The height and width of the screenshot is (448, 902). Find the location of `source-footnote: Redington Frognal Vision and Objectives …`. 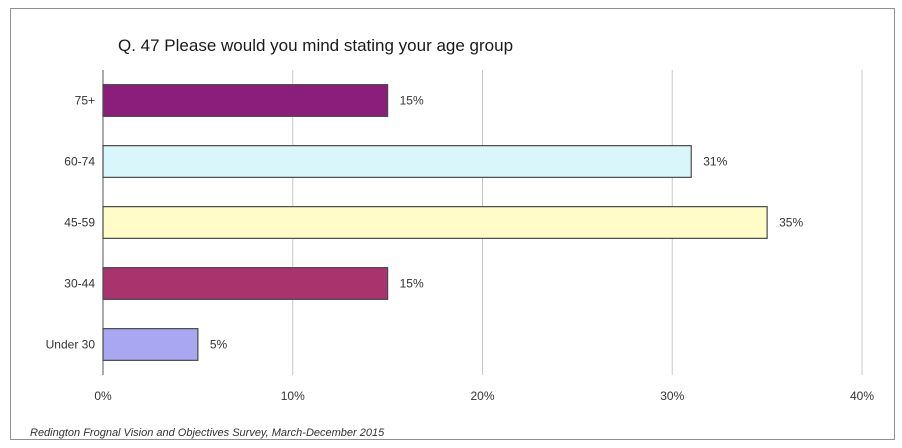

source-footnote: Redington Frognal Vision and Objectives … is located at coordinates (207, 433).